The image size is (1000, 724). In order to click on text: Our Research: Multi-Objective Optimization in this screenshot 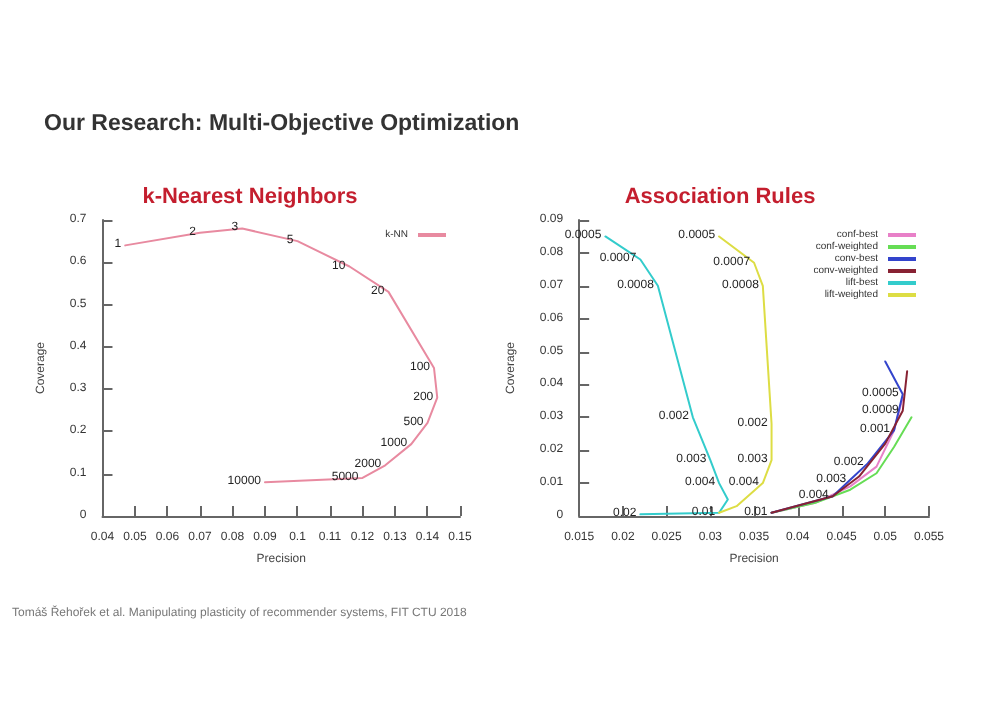, I will do `click(282, 124)`.